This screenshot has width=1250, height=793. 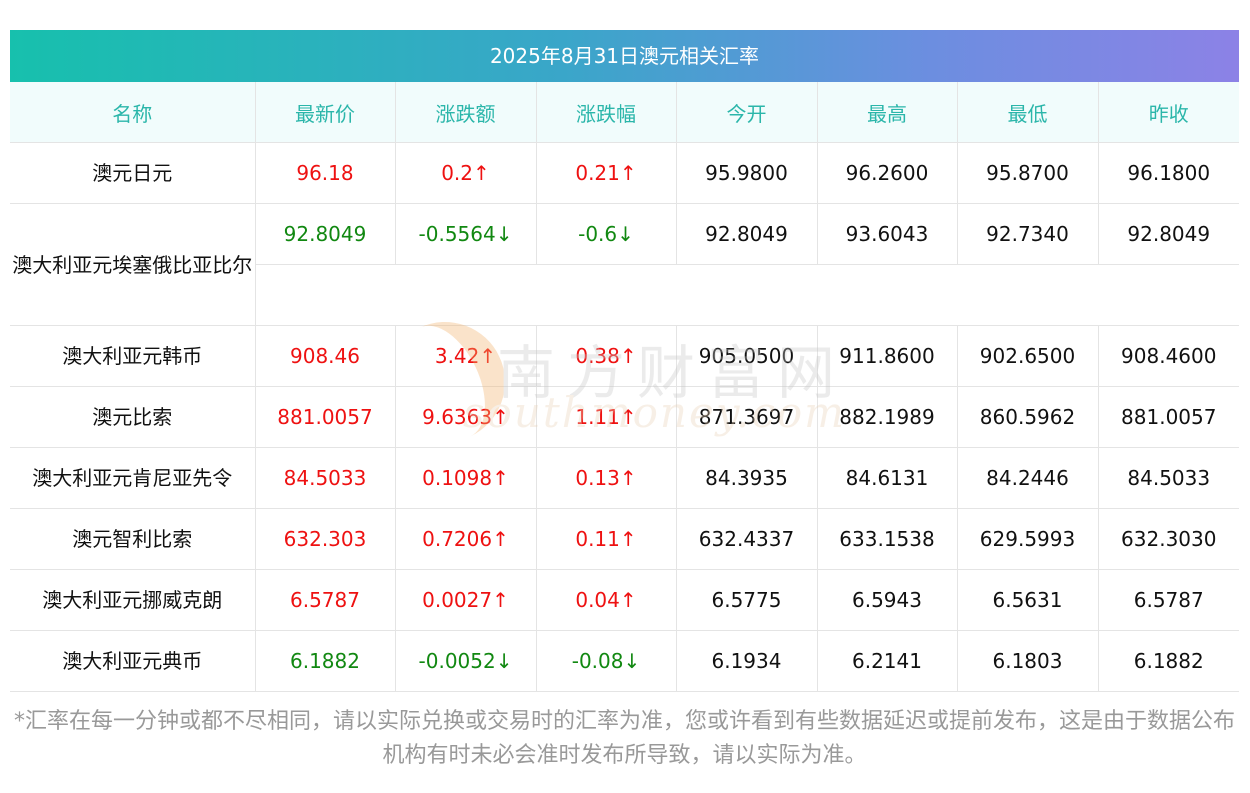 What do you see at coordinates (1168, 661) in the screenshot?
I see `cell-prev-close: 6.1882` at bounding box center [1168, 661].